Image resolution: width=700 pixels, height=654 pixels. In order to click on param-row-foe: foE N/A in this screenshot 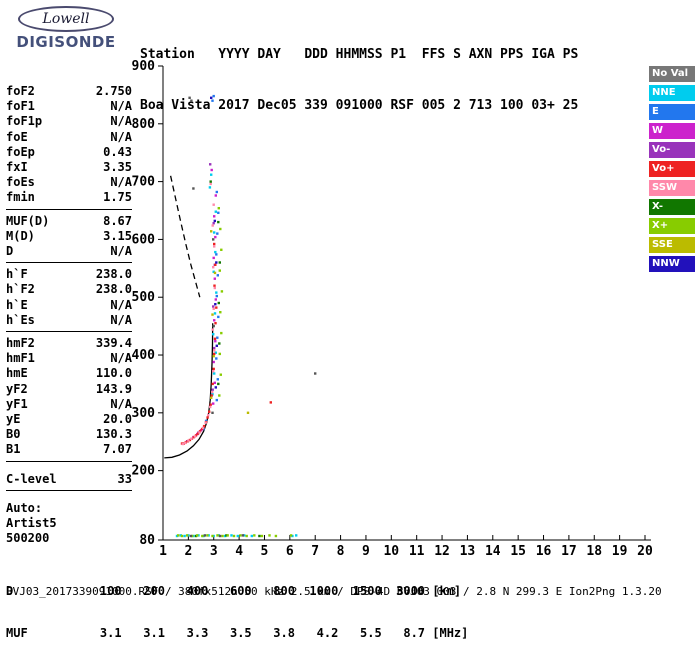, I will do `click(69, 137)`.